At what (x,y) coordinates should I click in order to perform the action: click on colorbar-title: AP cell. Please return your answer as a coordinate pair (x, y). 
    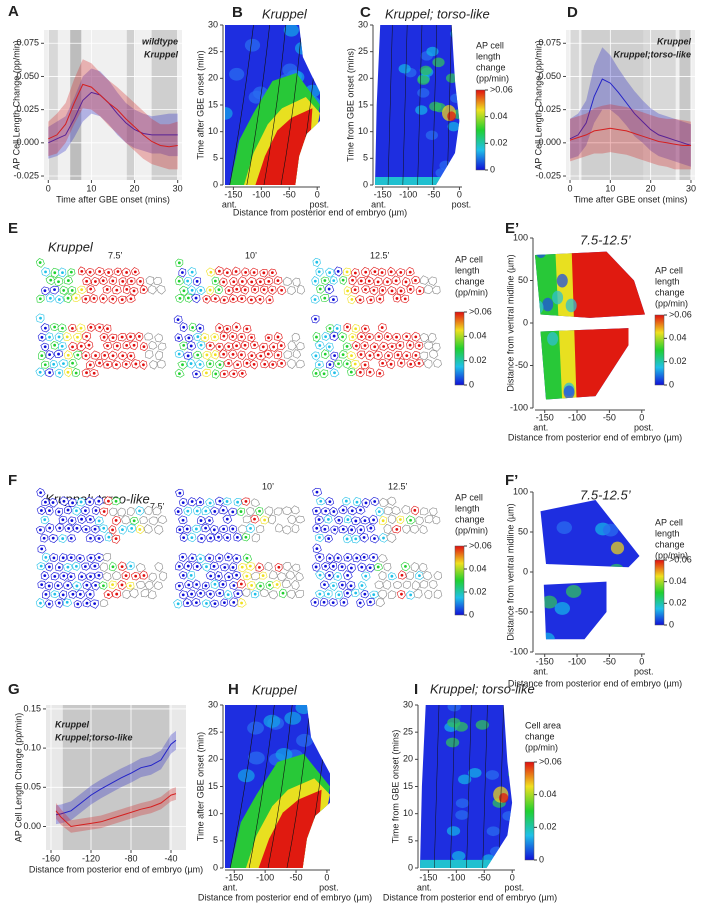
    Looking at the image, I should click on (469, 497).